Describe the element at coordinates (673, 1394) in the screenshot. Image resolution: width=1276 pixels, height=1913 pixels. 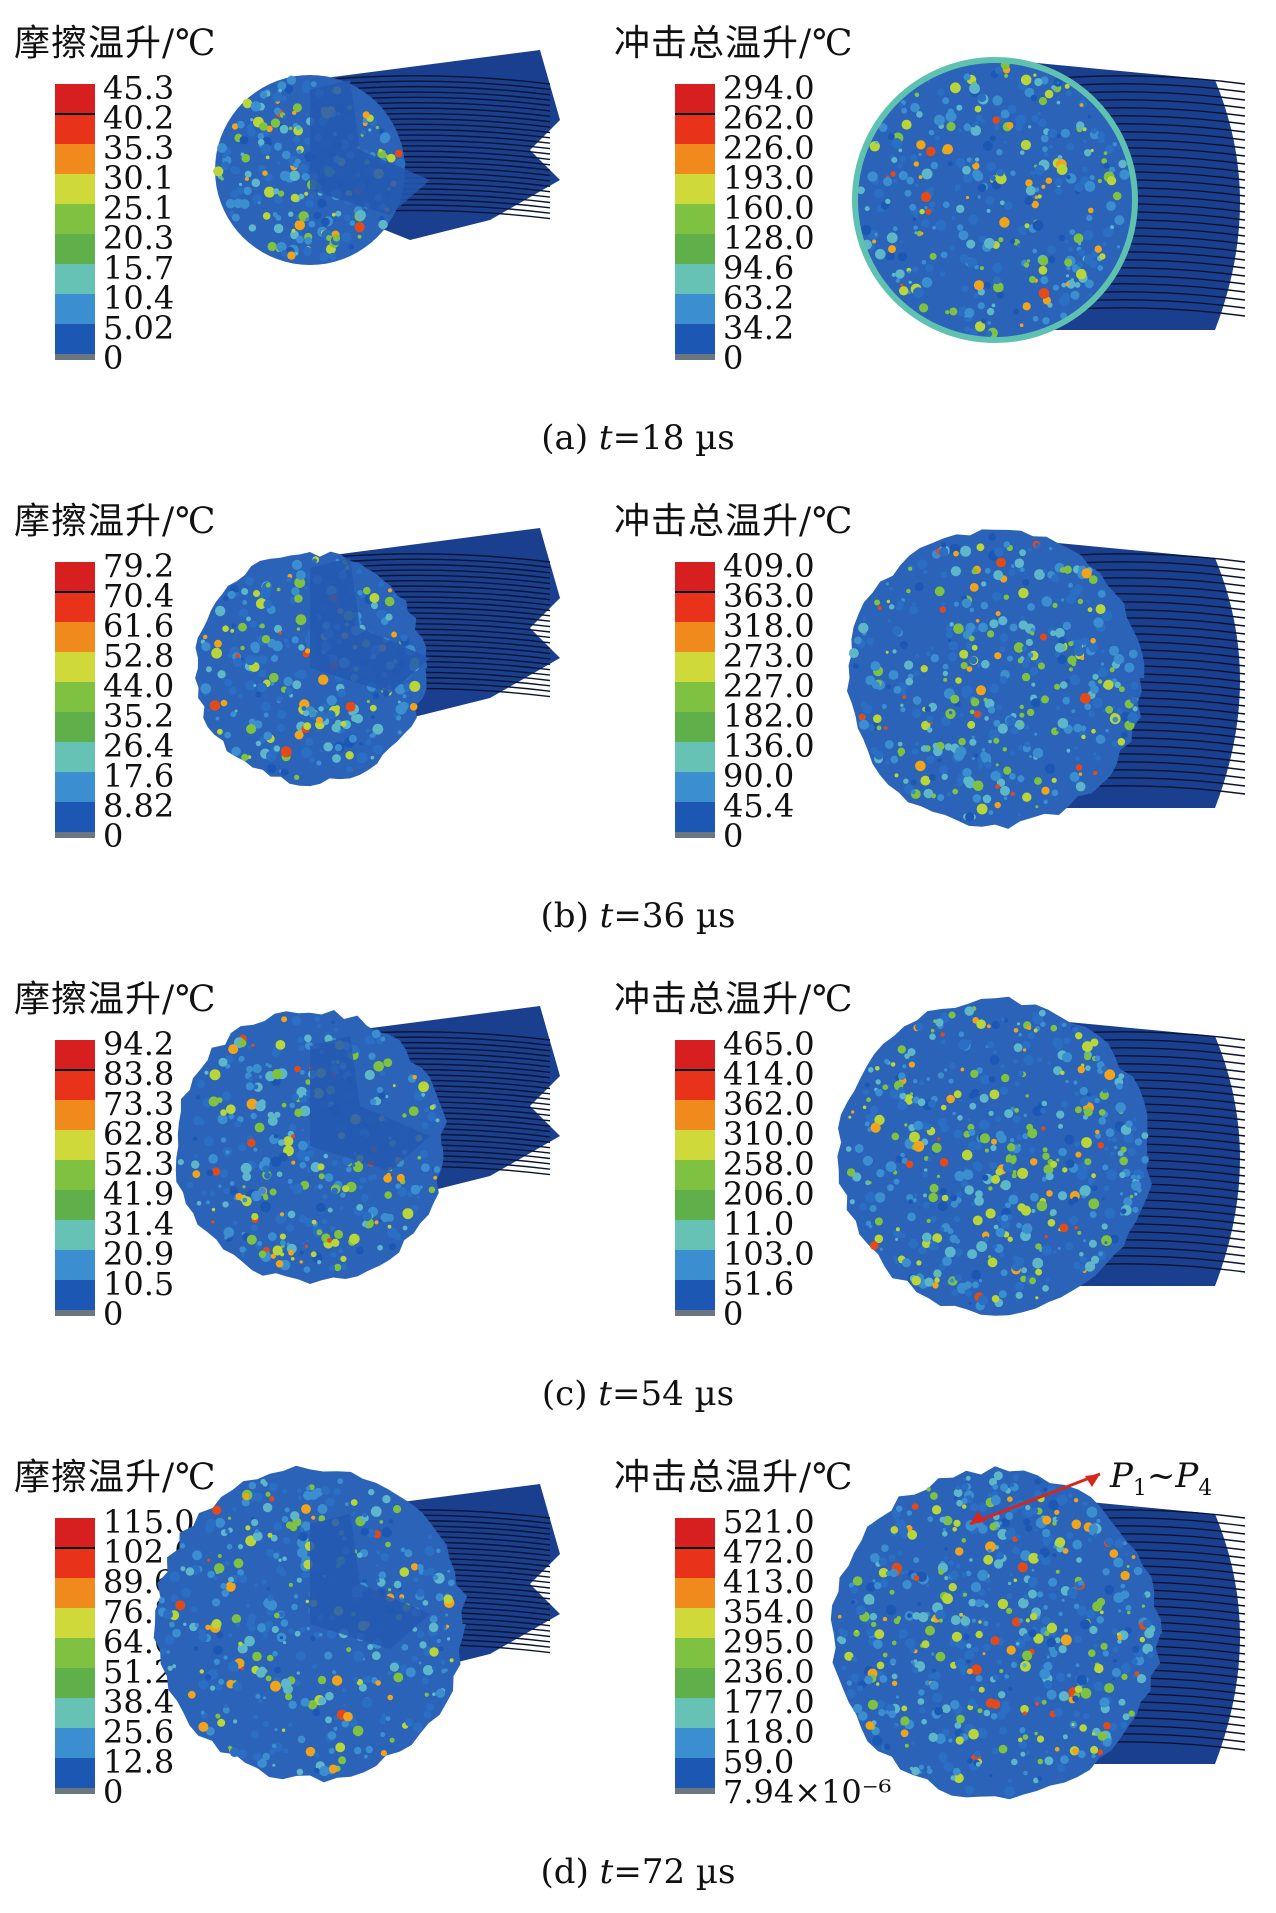
I see `caption-time: =54 µs` at that location.